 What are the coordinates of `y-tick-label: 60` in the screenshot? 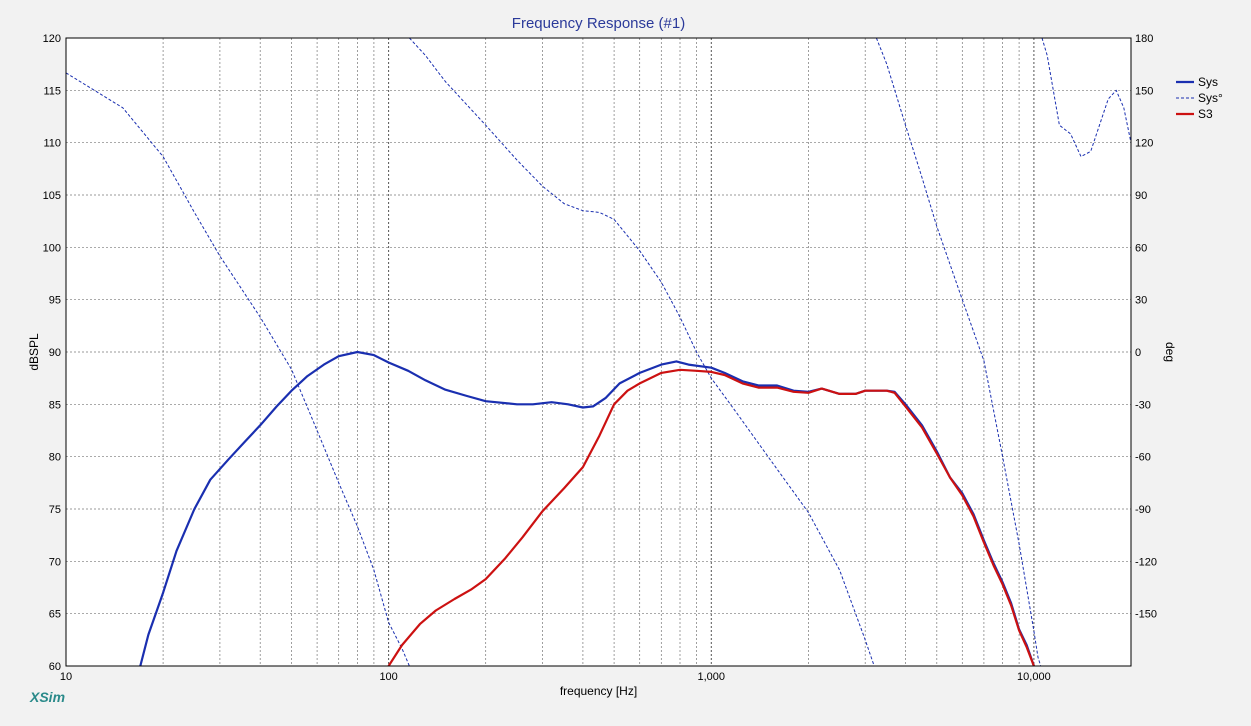 It's located at (55, 667).